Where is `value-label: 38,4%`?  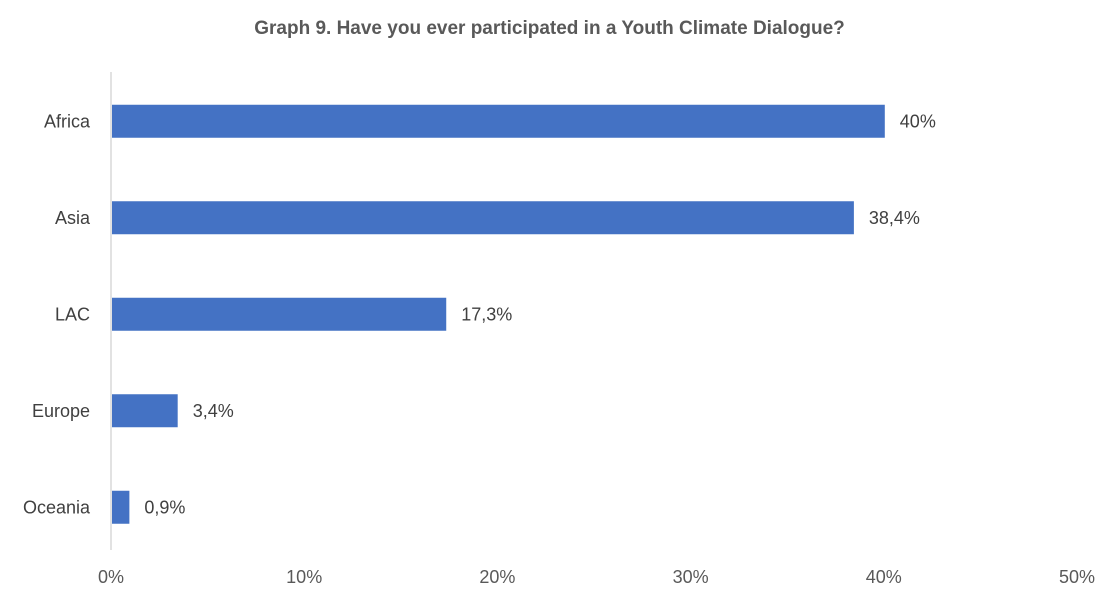 value-label: 38,4% is located at coordinates (894, 218).